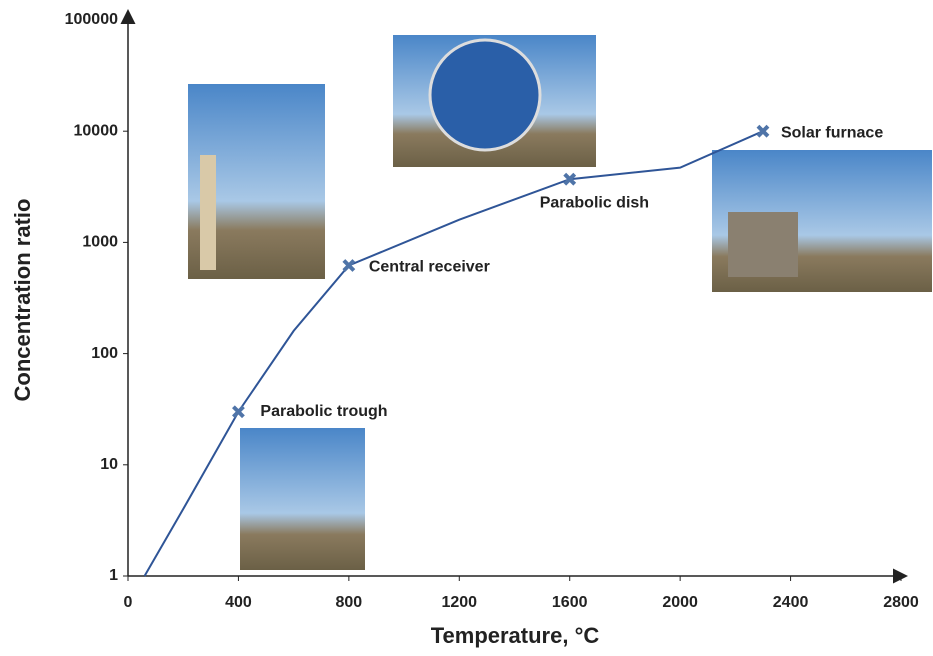  I want to click on point-label: Solar furnace, so click(832, 132).